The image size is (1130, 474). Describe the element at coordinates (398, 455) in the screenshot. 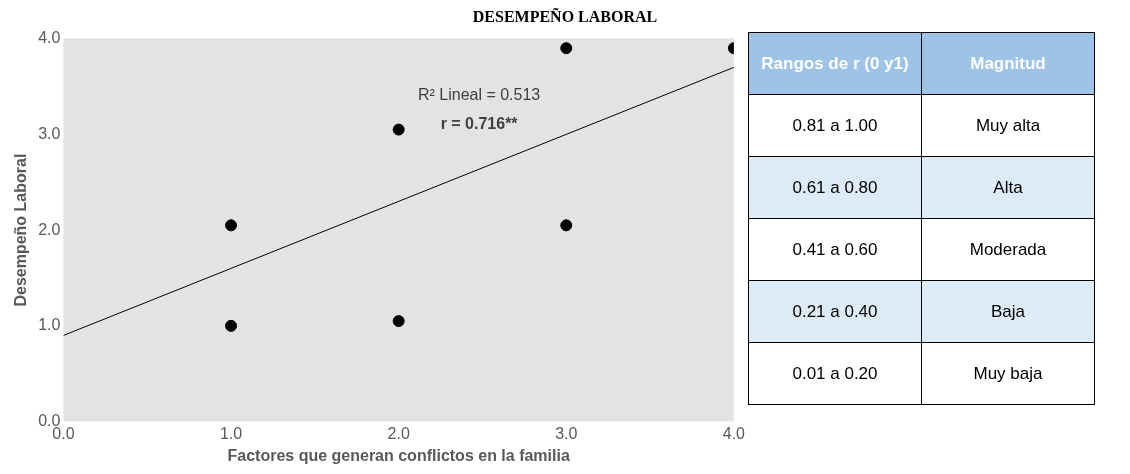

I see `x-axis-title: Factores que generan conflictos en la familia` at that location.